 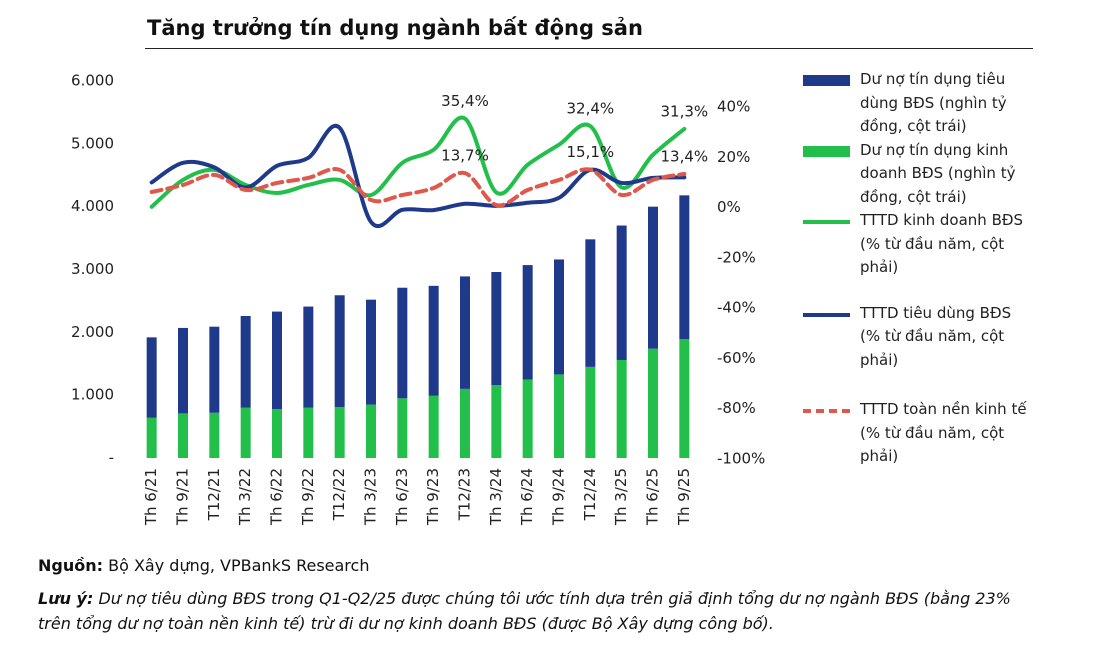 What do you see at coordinates (741, 459) in the screenshot?
I see `y2-tick-label: -100%` at bounding box center [741, 459].